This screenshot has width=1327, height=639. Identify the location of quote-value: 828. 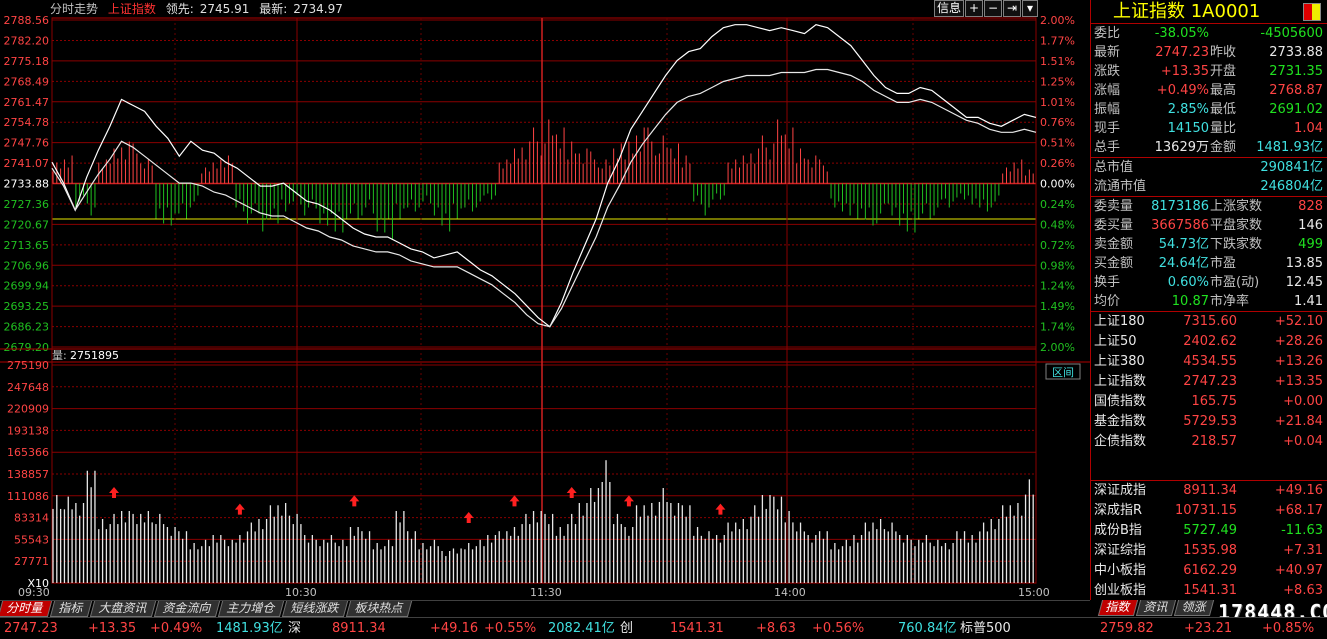
(1310, 206).